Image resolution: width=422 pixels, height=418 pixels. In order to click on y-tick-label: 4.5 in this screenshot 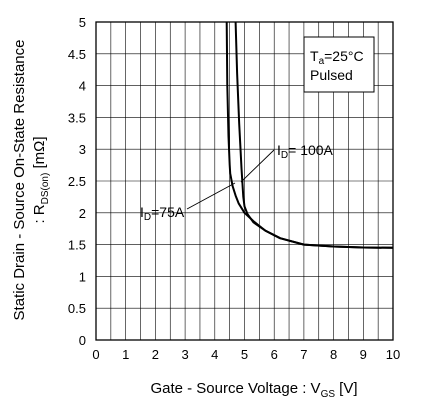, I will do `click(77, 54)`.